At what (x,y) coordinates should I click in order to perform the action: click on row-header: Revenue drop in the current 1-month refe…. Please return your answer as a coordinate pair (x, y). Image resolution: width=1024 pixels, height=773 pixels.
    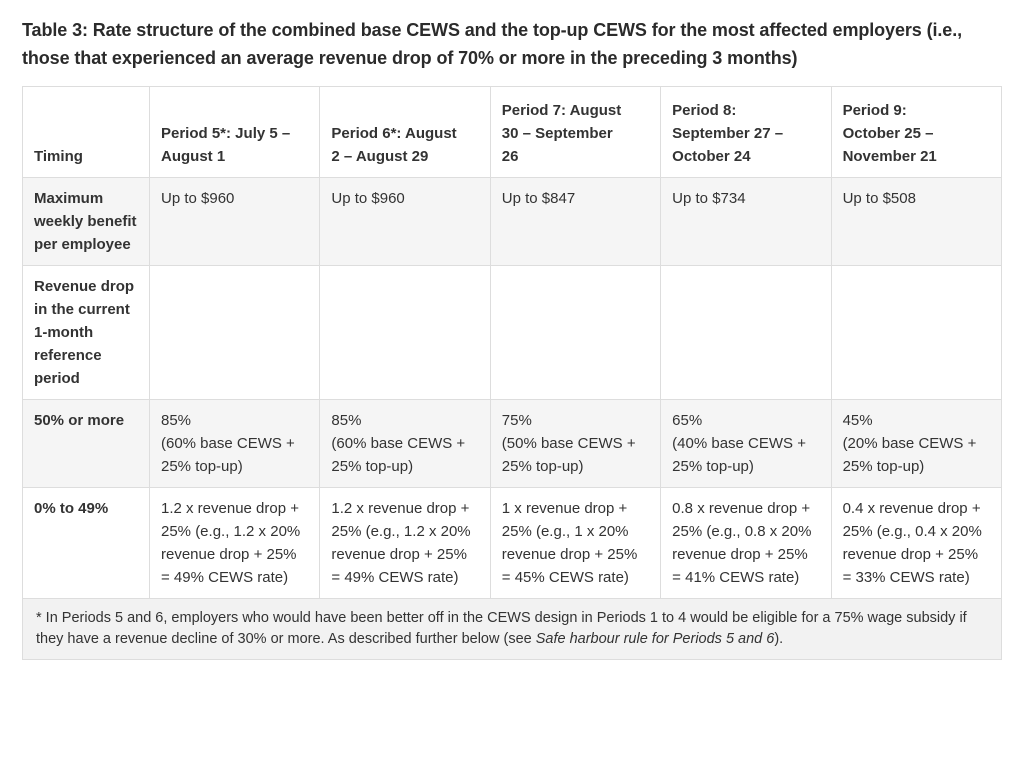
    Looking at the image, I should click on (86, 332).